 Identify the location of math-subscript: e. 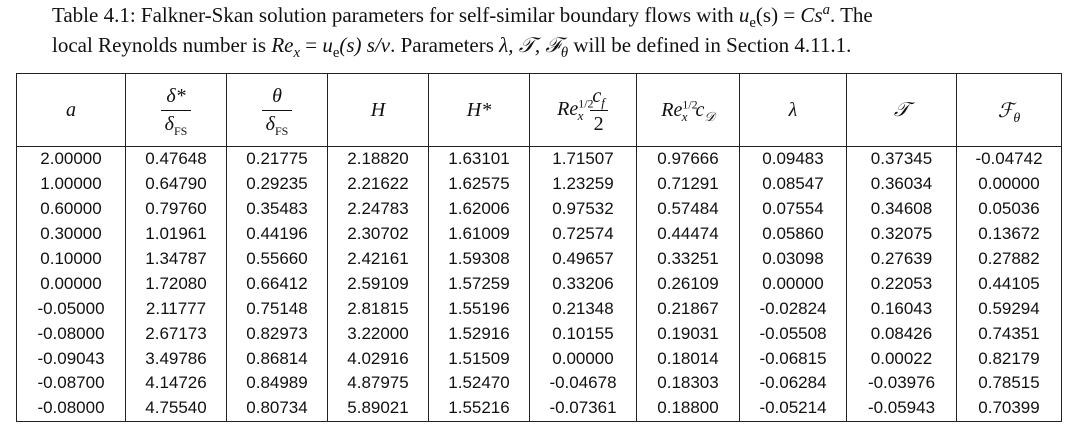
(752, 23).